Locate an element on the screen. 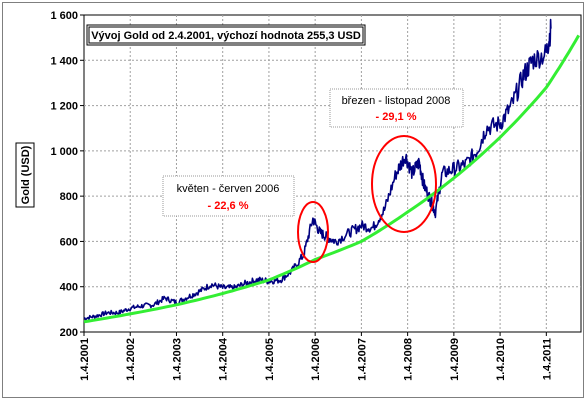  annotation-2008-label: březen - listopad 2008 is located at coordinates (396, 101).